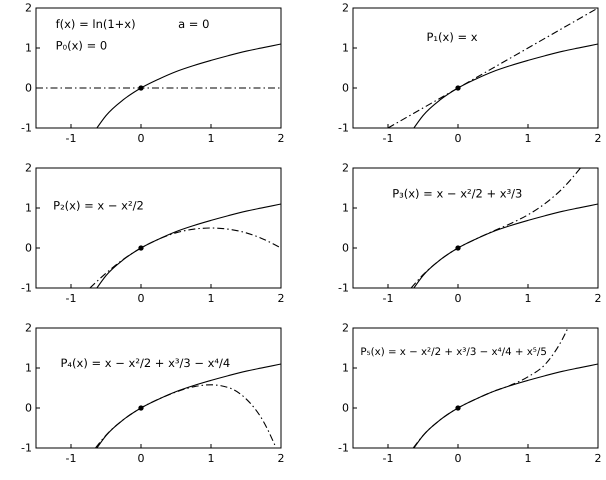 This screenshot has height=480, width=606. I want to click on annotation: P₃(x) = x − x²/2 + x³/3, so click(457, 193).